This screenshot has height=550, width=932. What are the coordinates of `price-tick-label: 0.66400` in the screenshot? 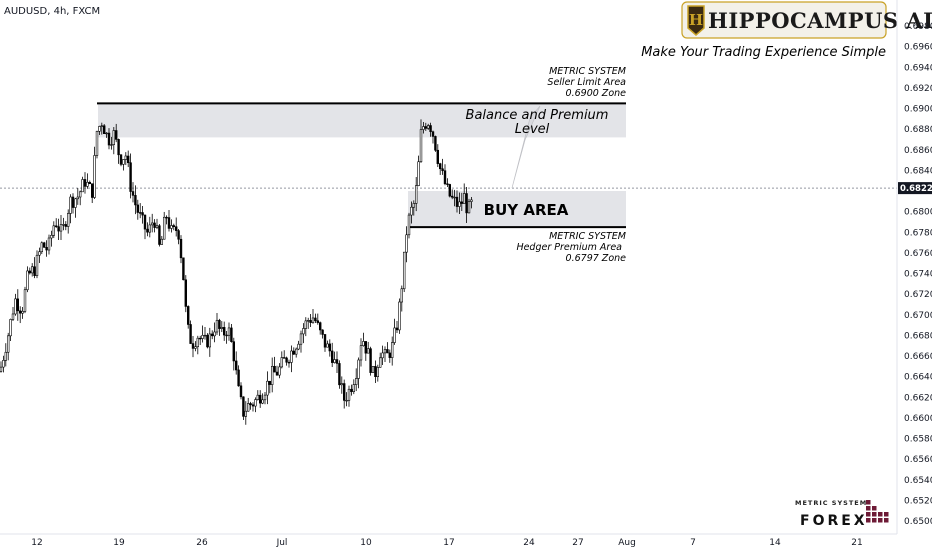 It's located at (918, 378).